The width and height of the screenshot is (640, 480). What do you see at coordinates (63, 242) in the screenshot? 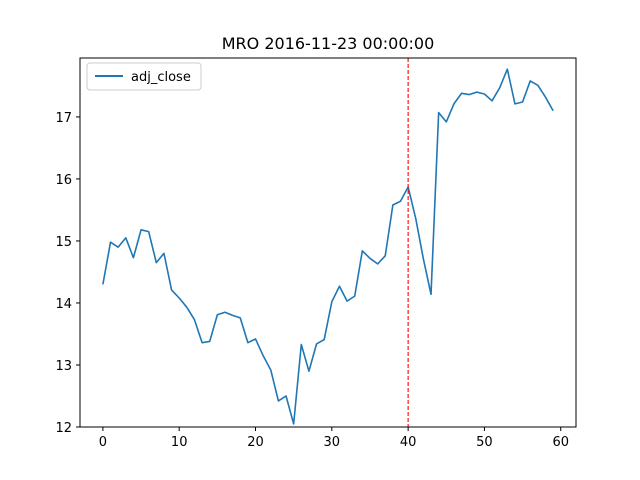
I see `y-tick-label: 15` at bounding box center [63, 242].